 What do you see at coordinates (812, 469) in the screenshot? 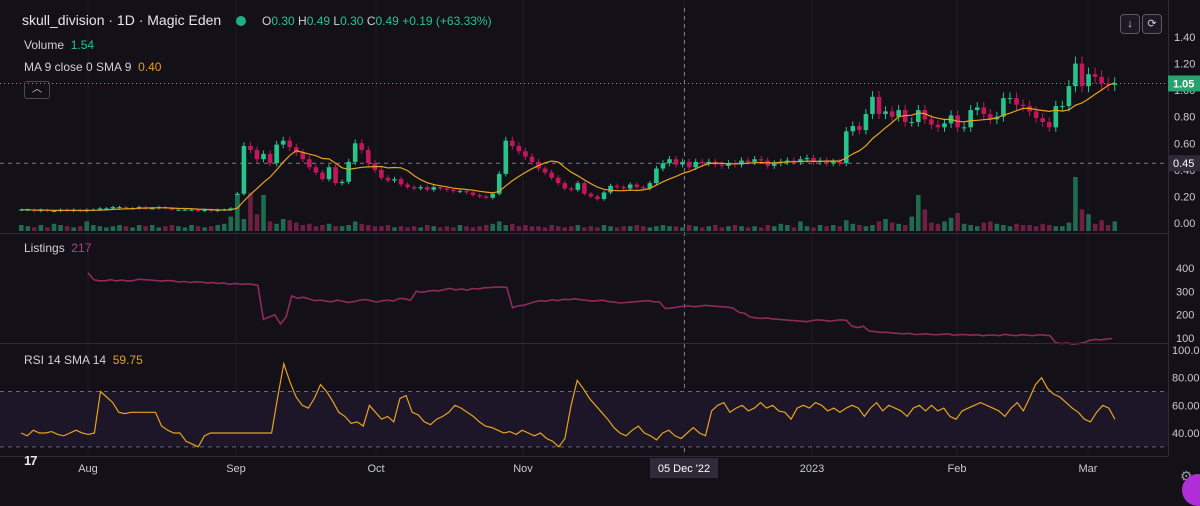
I see `x-tick-label: 2023` at bounding box center [812, 469].